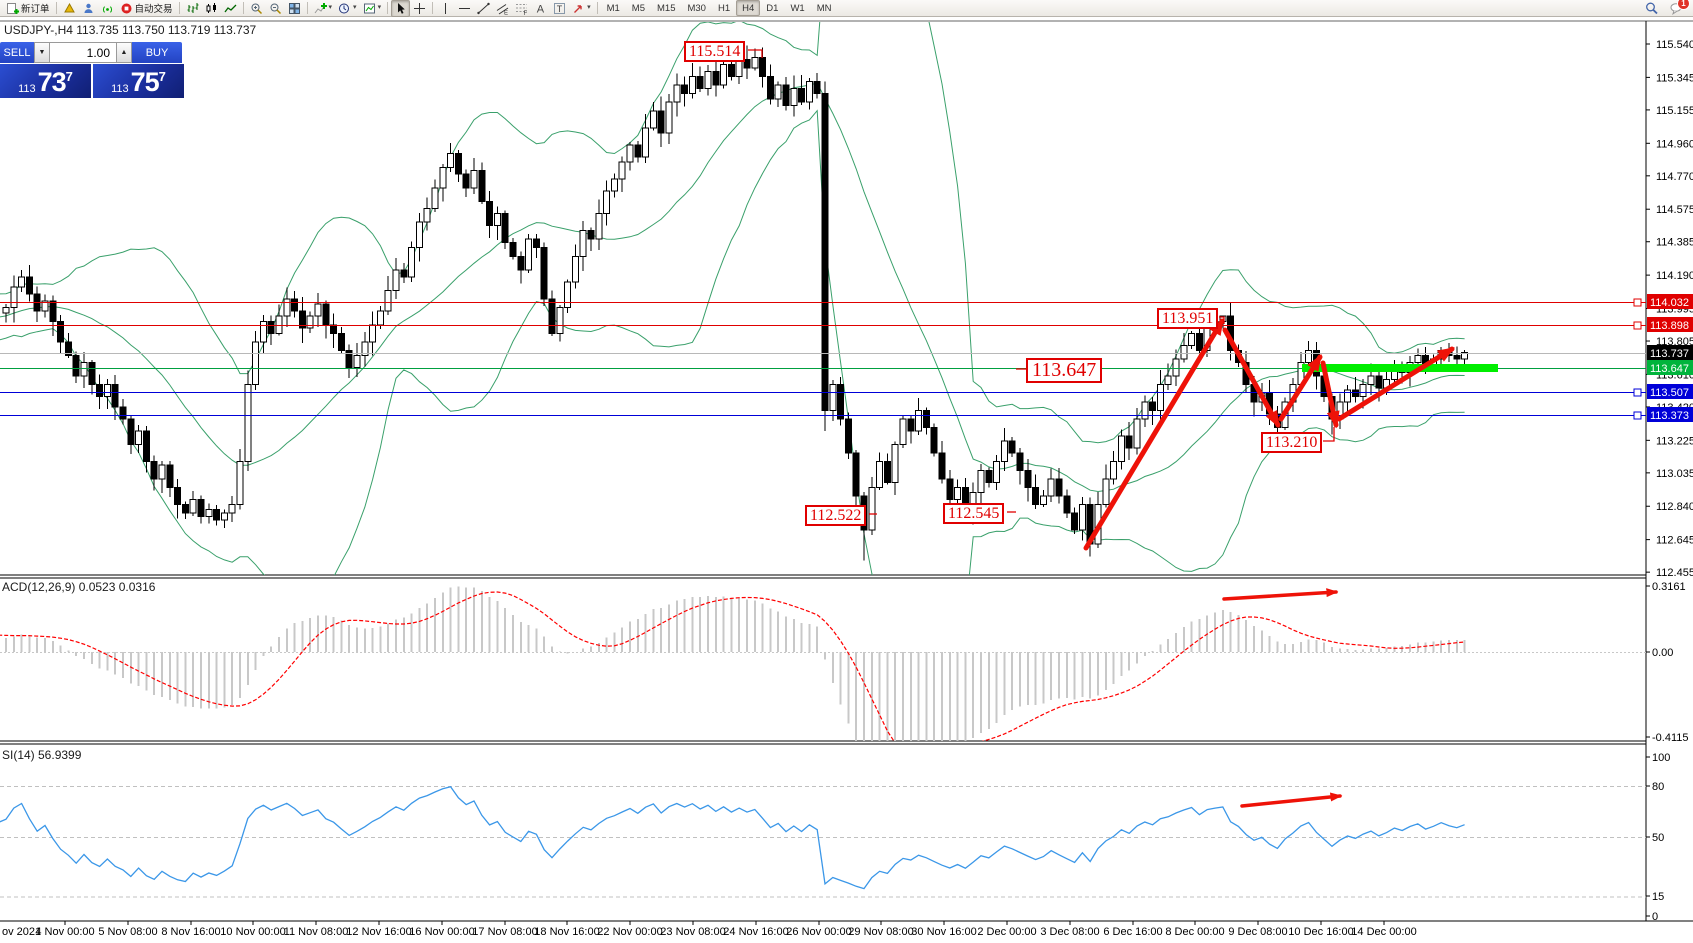 The image size is (1693, 943). What do you see at coordinates (772, 8) in the screenshot?
I see `timeframe-d1-button: D1` at bounding box center [772, 8].